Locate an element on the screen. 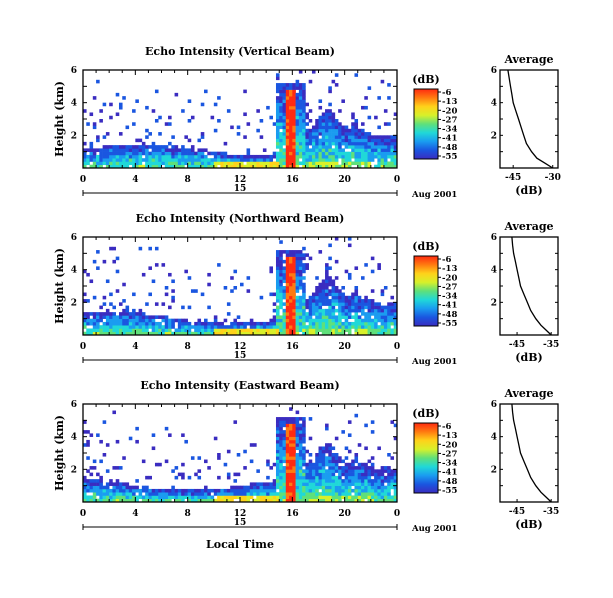  y-tick-label: 4 is located at coordinates (74, 271).